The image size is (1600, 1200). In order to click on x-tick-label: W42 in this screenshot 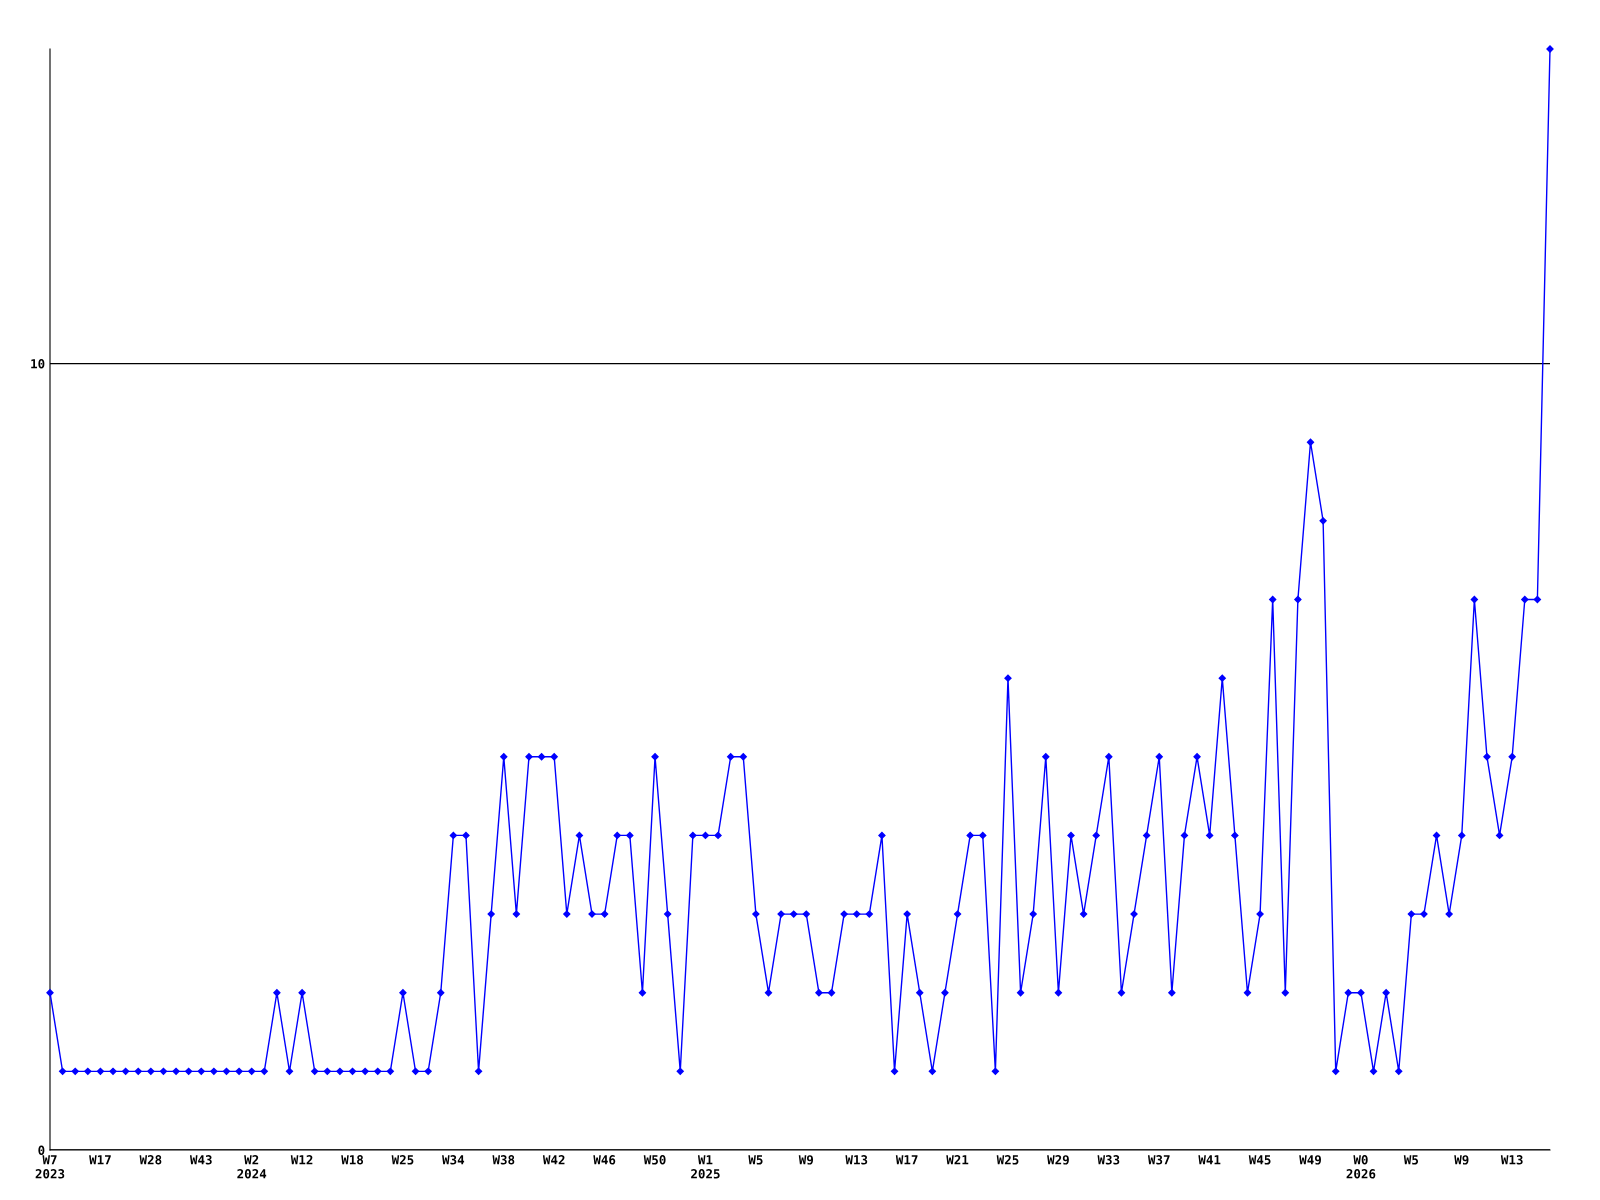, I will do `click(553, 1160)`.